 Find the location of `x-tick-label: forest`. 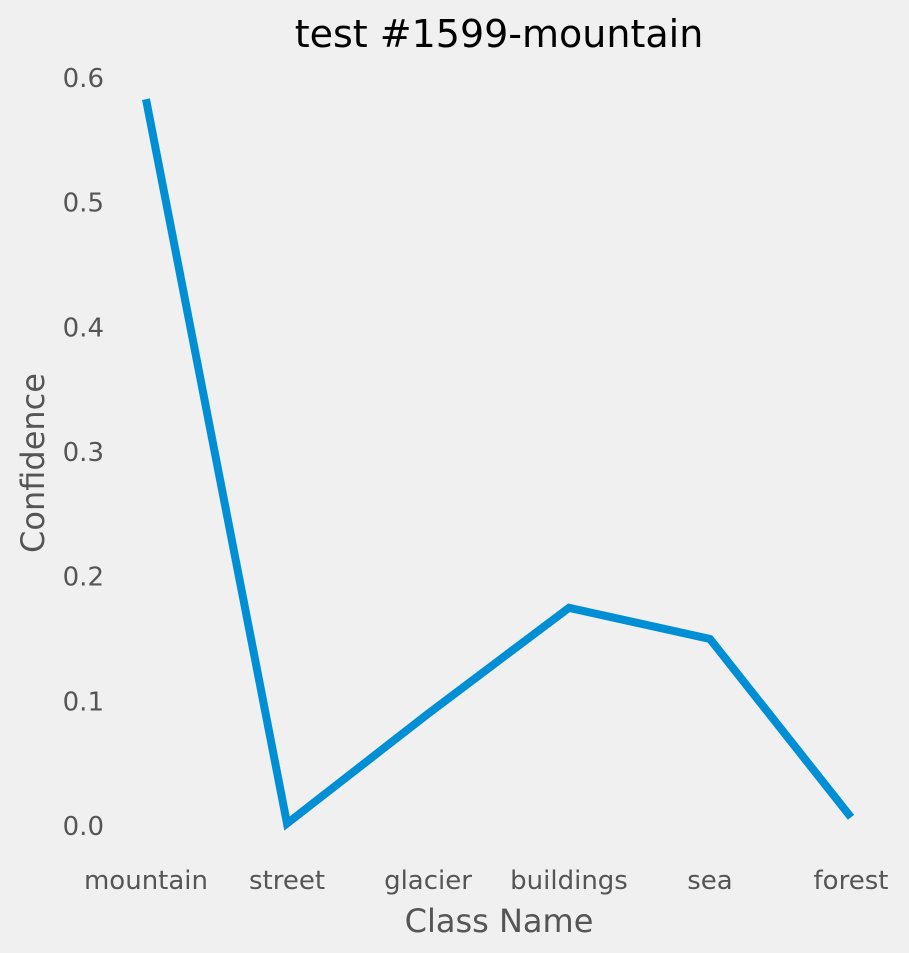

x-tick-label: forest is located at coordinates (851, 881).